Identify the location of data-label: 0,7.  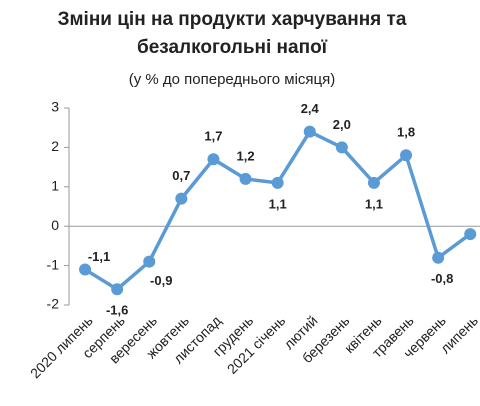
(181, 175).